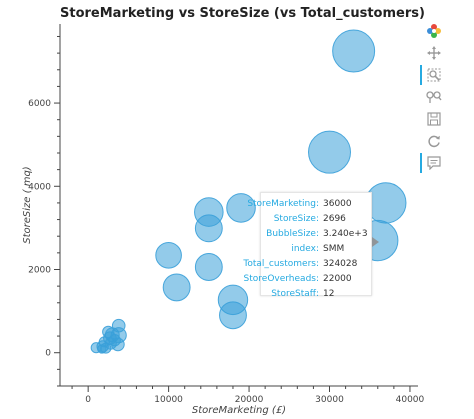  What do you see at coordinates (305, 249) in the screenshot?
I see `tooltip-key: index:` at bounding box center [305, 249].